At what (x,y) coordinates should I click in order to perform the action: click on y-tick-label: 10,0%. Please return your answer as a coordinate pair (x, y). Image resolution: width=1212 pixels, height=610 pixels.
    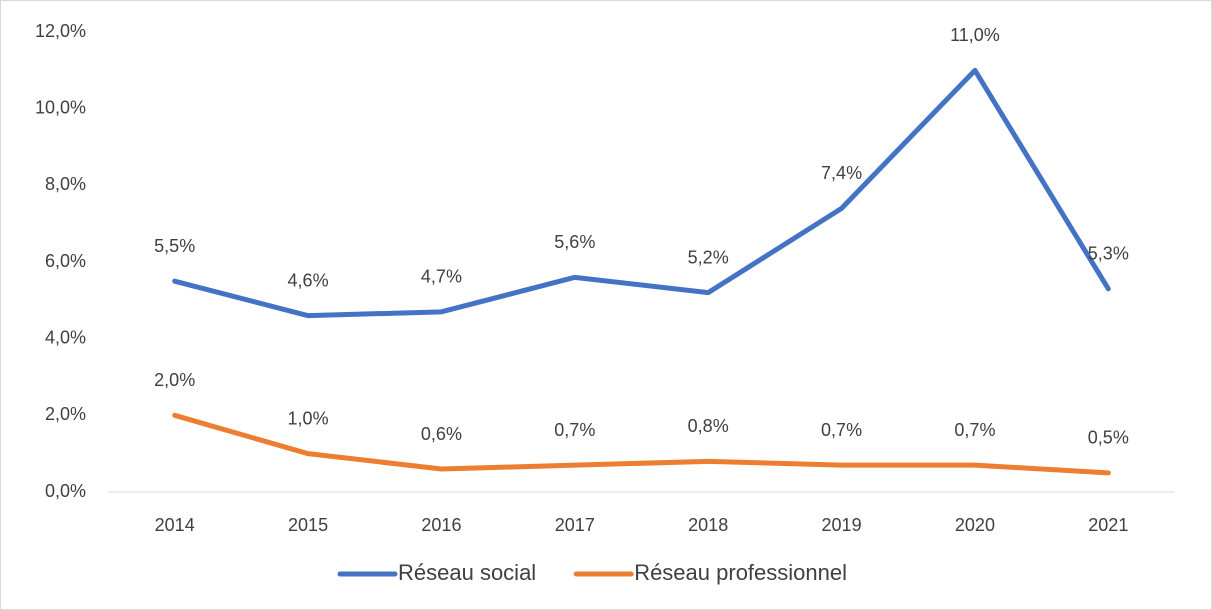
    Looking at the image, I should click on (60, 107).